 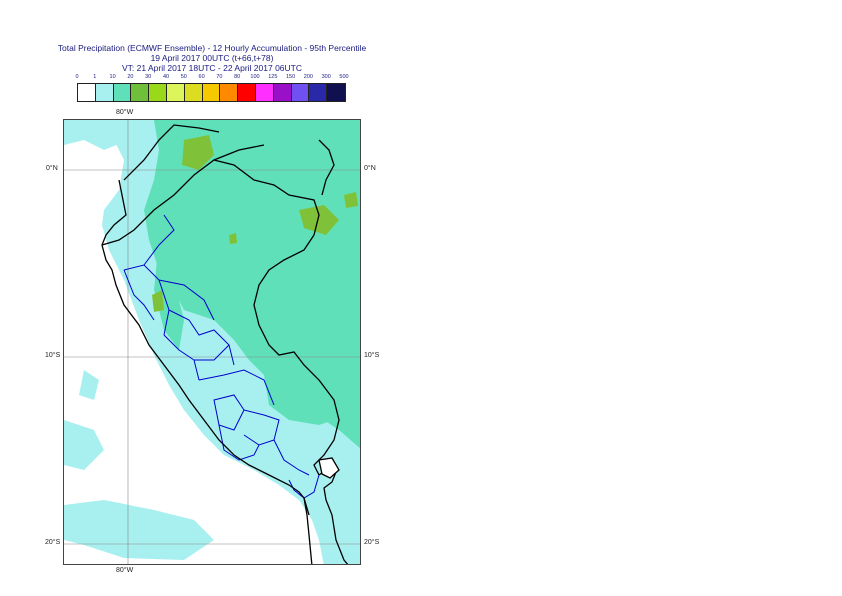 I want to click on legend-label: 150, so click(x=291, y=77).